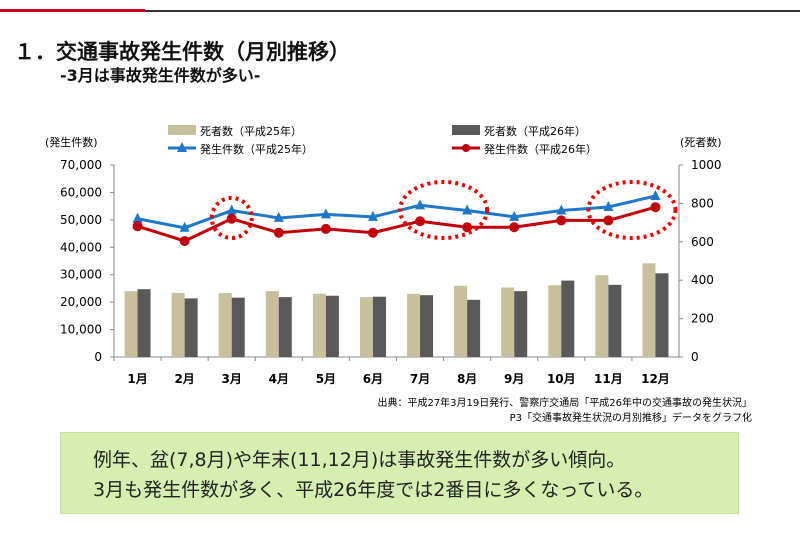 The width and height of the screenshot is (800, 535). Describe the element at coordinates (71, 142) in the screenshot. I see `left-axis-label: (発生件数)` at that location.